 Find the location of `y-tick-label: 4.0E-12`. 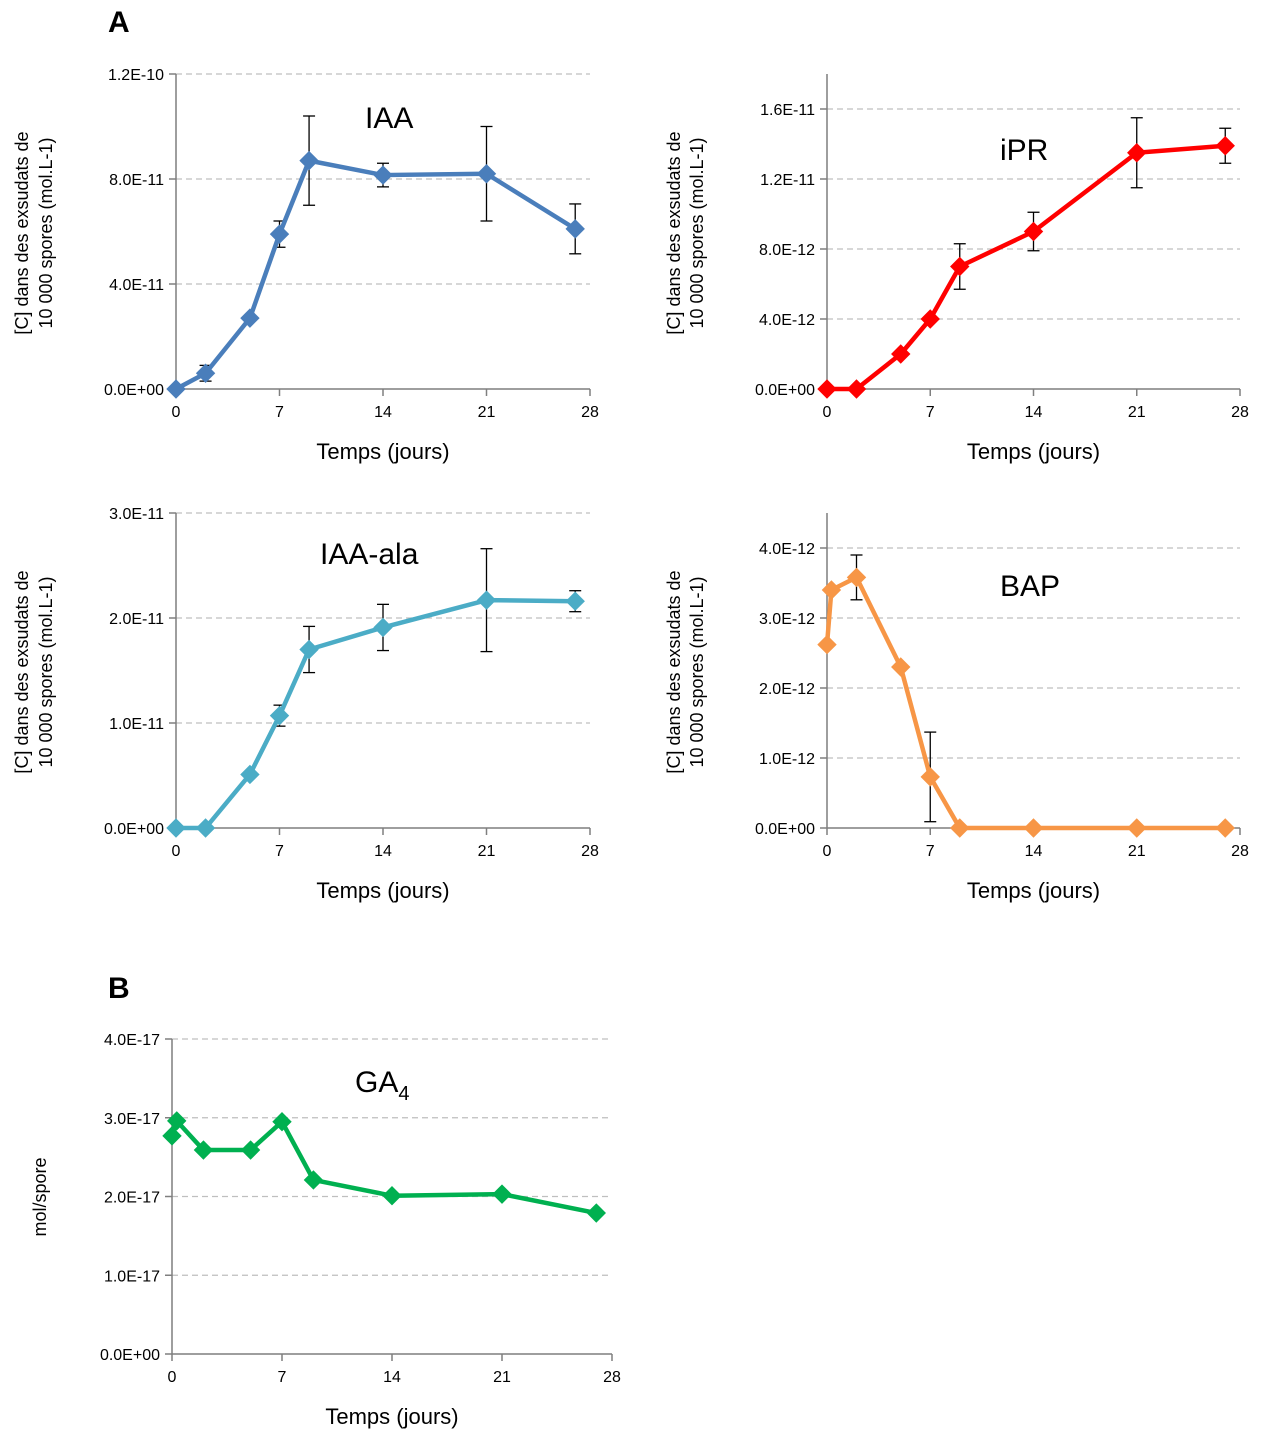

y-tick-label: 4.0E-12 is located at coordinates (787, 320).